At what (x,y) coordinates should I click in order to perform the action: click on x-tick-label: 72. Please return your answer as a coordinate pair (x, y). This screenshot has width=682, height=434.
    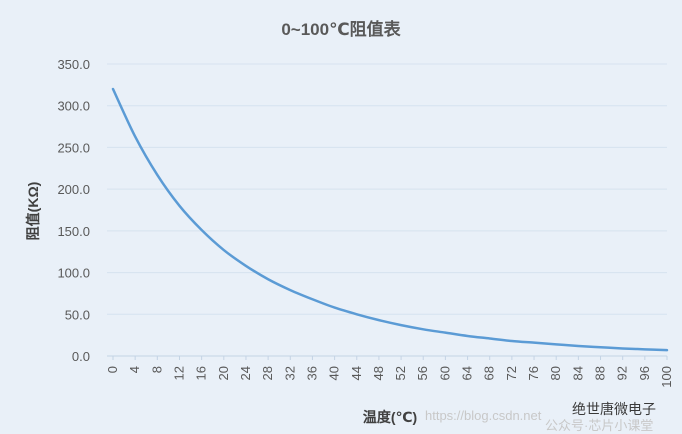
    Looking at the image, I should click on (511, 373).